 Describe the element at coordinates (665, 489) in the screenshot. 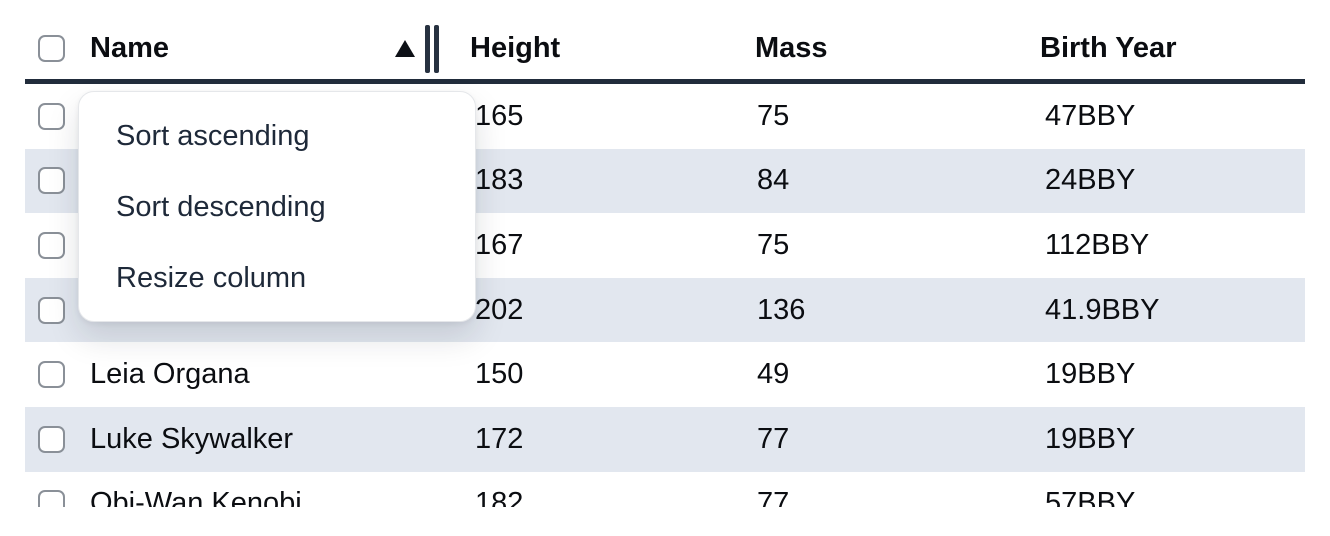

I see `table-row: Obi-Wan Kenobi 182 77 57BBY` at that location.